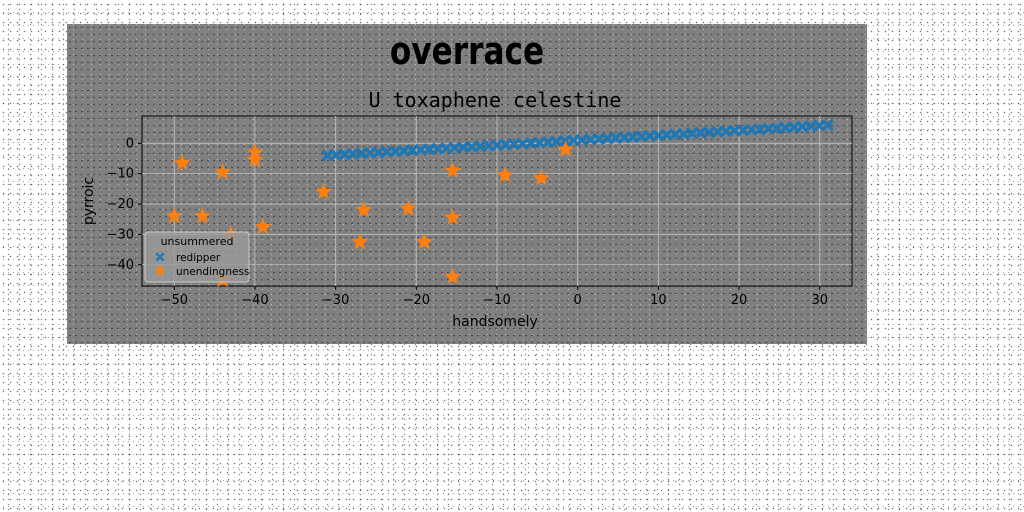 The height and width of the screenshot is (512, 1024). I want to click on y-tick-label: −10, so click(120, 174).